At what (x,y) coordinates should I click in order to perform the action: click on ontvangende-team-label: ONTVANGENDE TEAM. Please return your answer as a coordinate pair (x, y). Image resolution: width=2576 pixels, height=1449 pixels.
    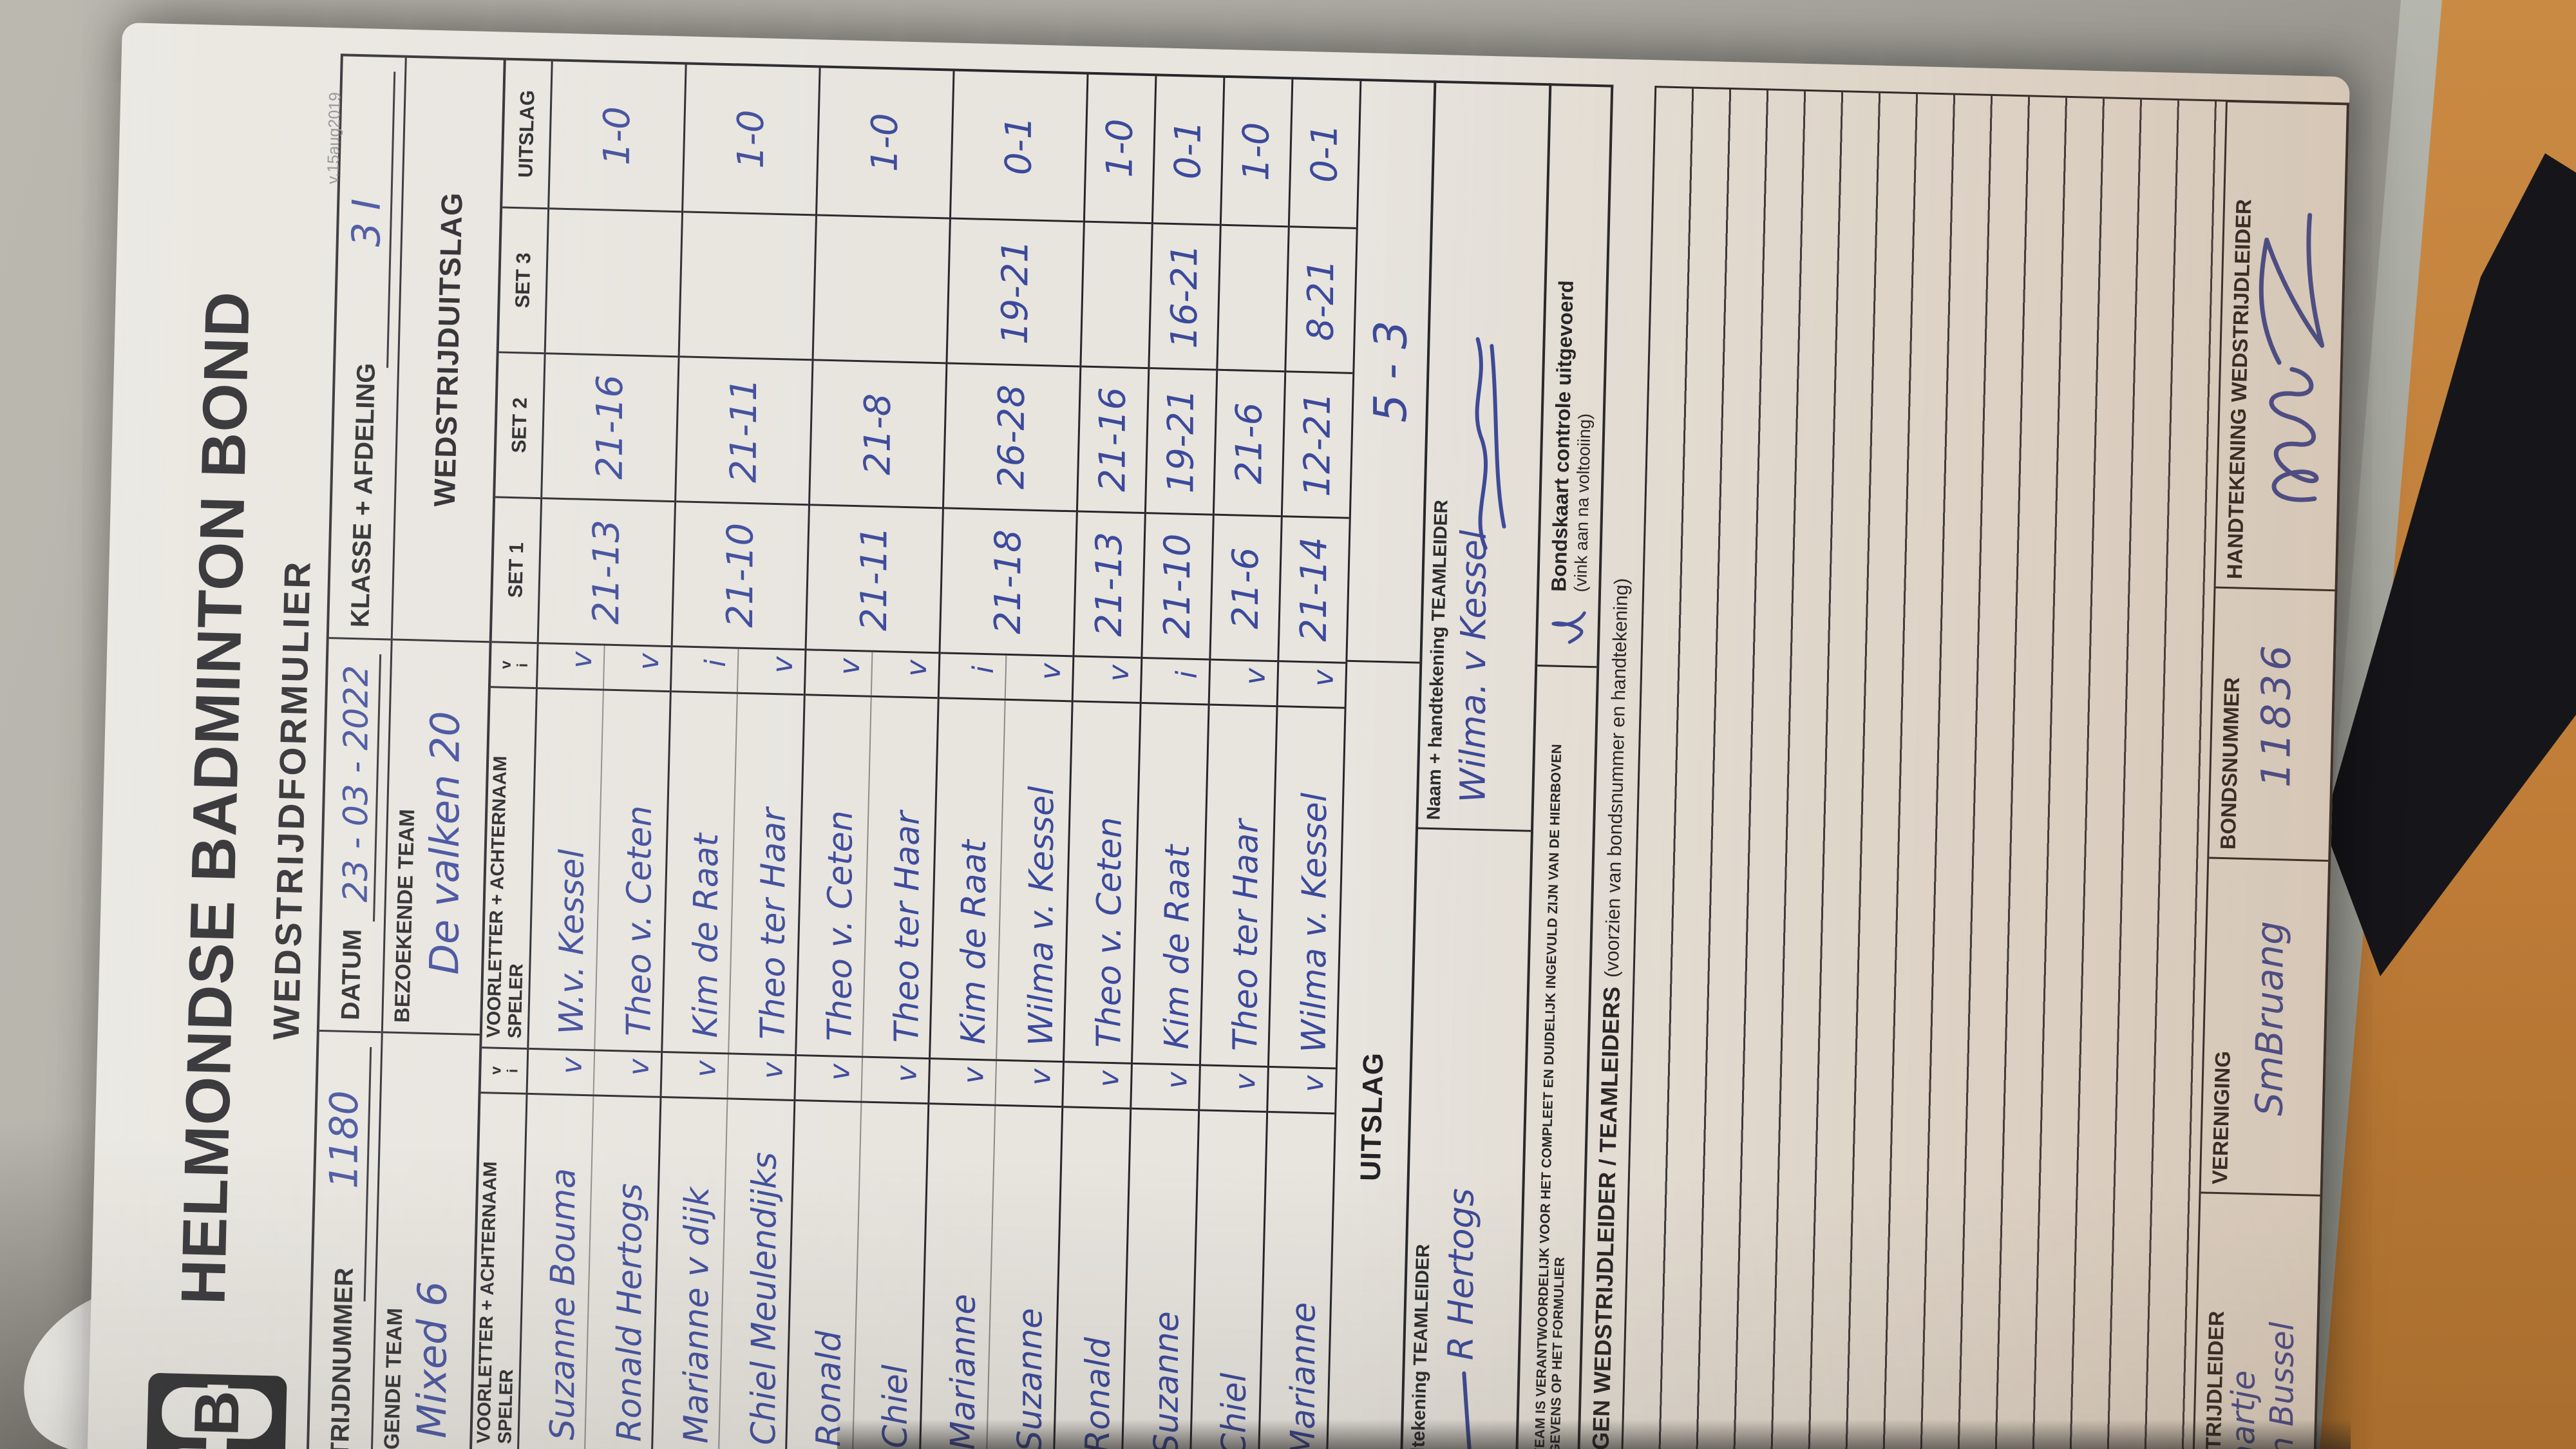
    Looking at the image, I should click on (392, 1378).